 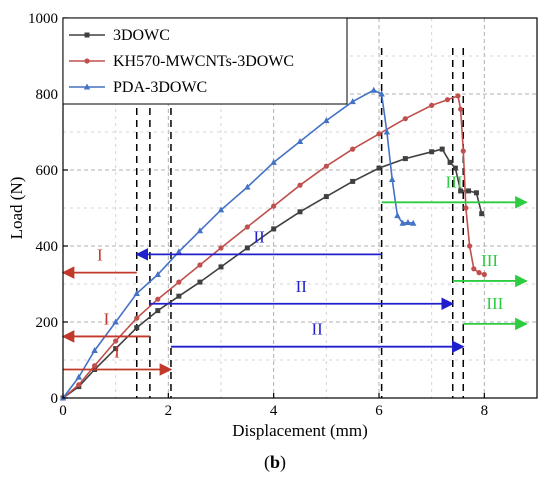 I want to click on x-tick-label: 6, so click(x=379, y=411).